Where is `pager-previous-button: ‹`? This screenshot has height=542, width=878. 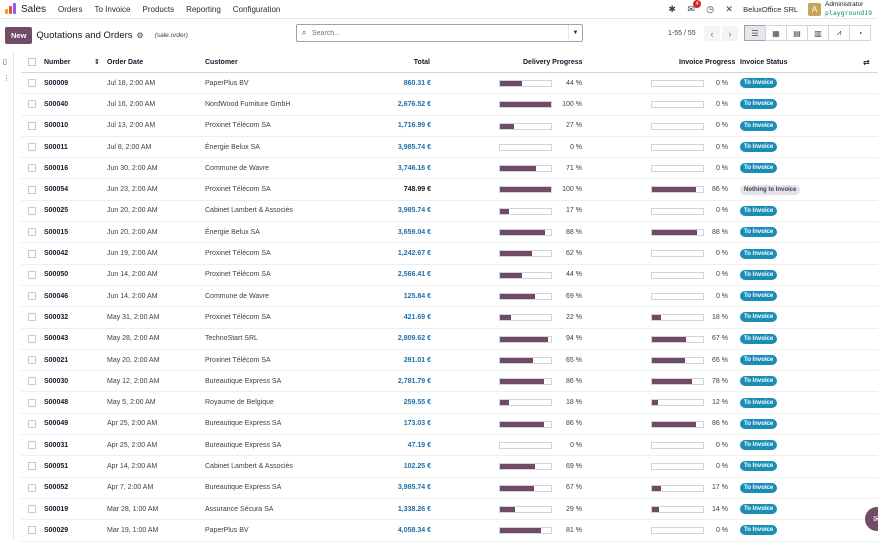 pager-previous-button: ‹ is located at coordinates (712, 33).